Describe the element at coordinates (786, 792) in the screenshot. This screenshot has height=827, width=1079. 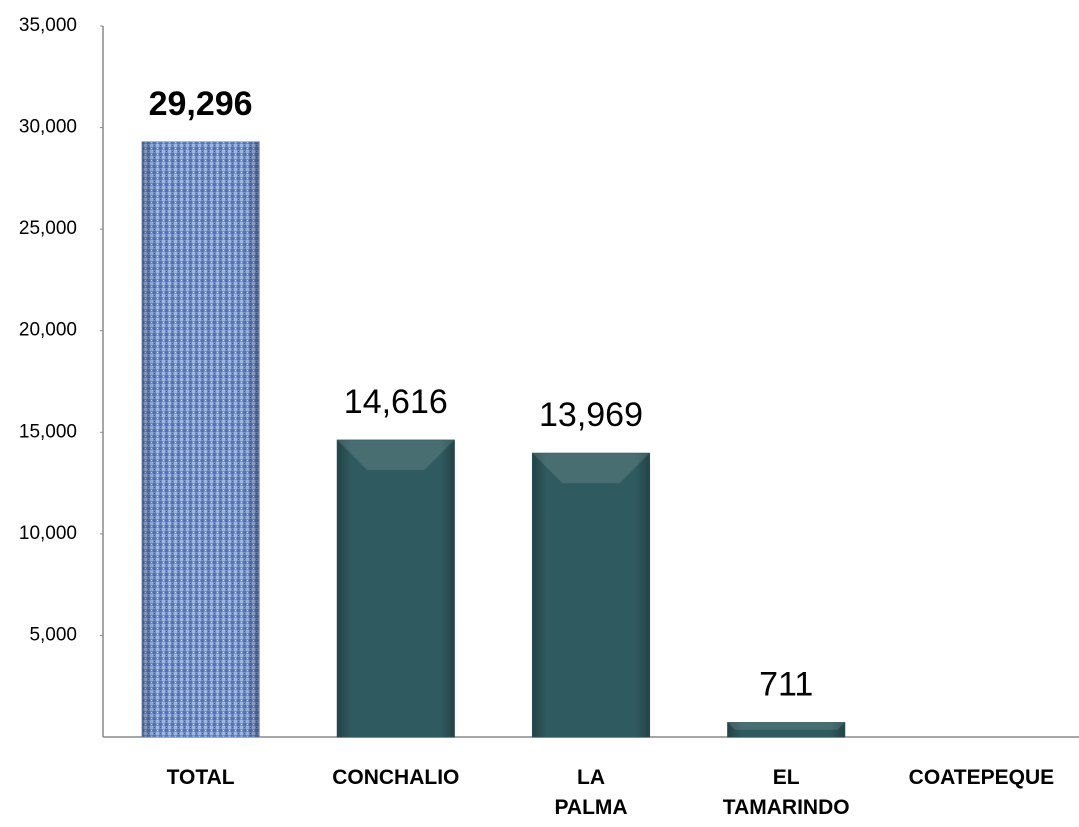
I see `x-tick-label: EL TAMARINDO` at that location.